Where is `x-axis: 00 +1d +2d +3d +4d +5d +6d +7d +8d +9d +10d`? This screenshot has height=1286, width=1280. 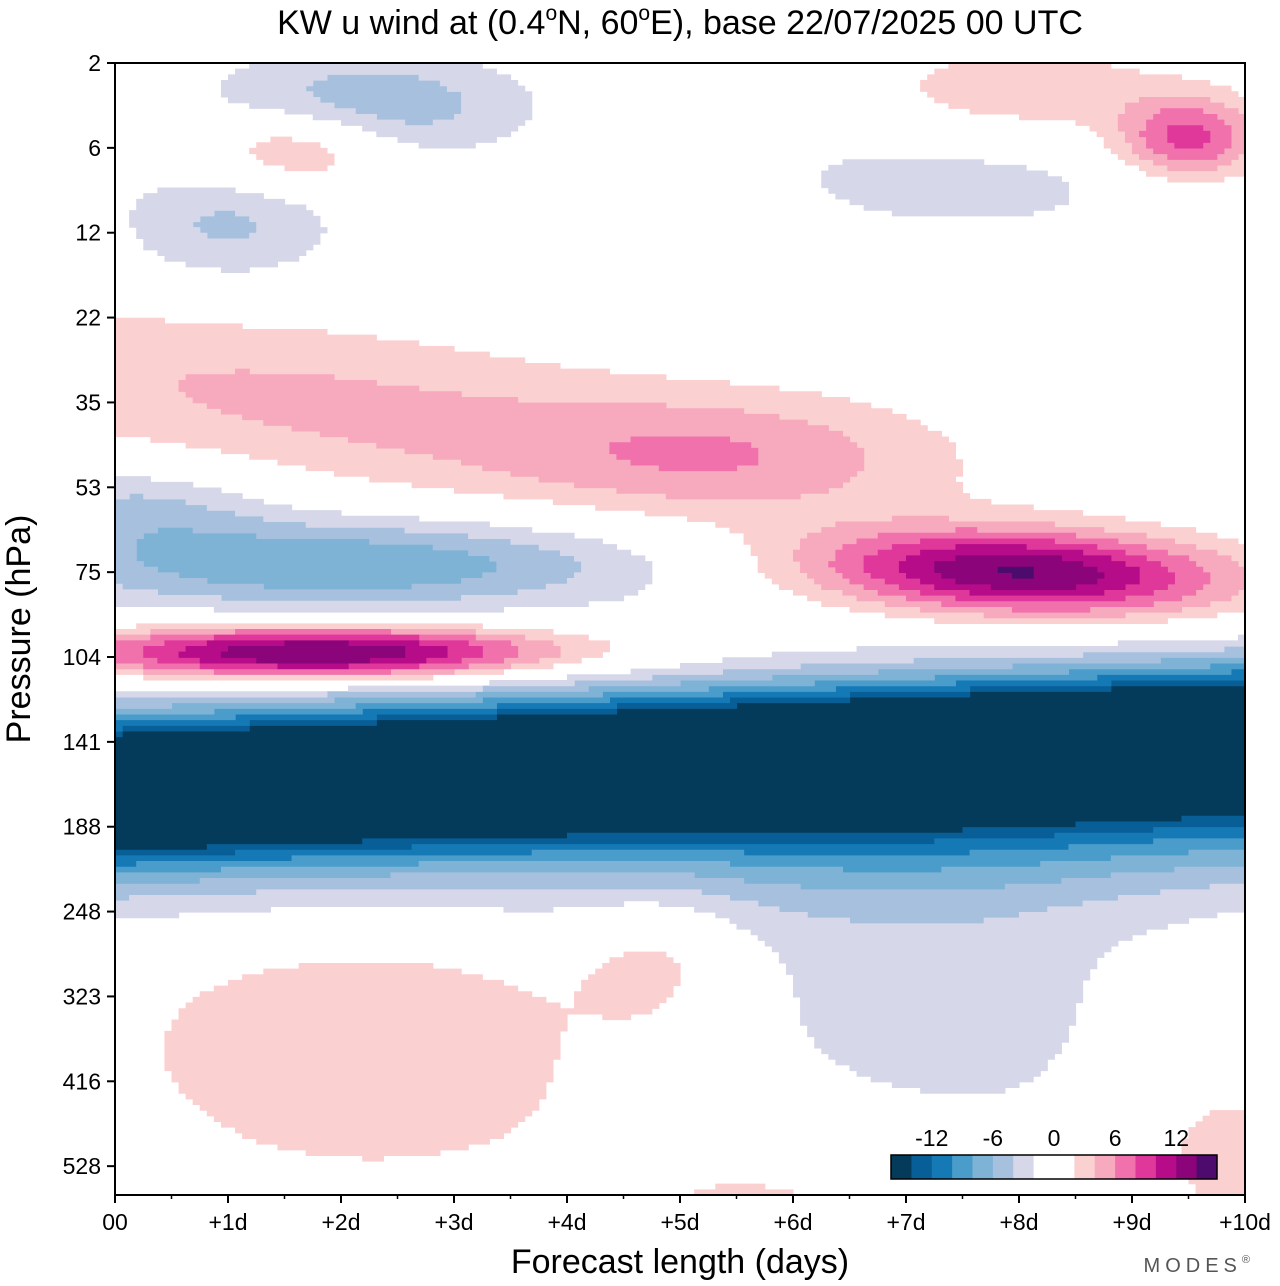 x-axis: 00 +1d +2d +3d +4d +5d +6d +7d +8d +9d +10d is located at coordinates (686, 1215).